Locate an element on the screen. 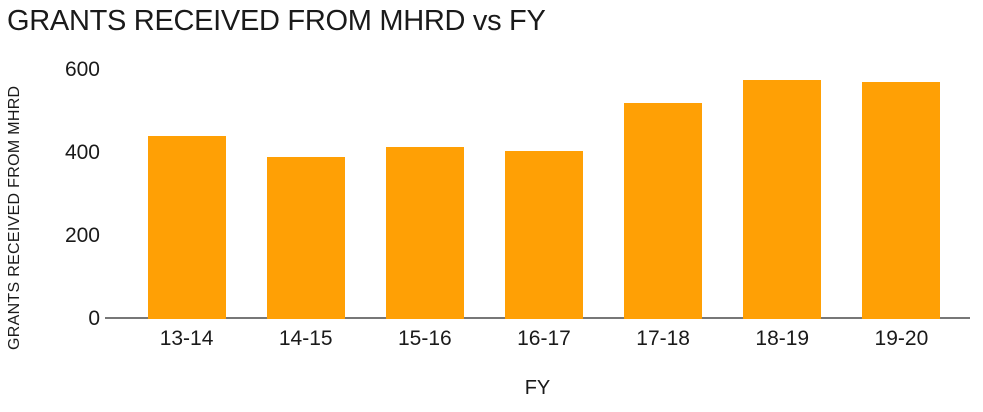 This screenshot has width=983, height=412. x-tick-label: 14-15 is located at coordinates (305, 338).